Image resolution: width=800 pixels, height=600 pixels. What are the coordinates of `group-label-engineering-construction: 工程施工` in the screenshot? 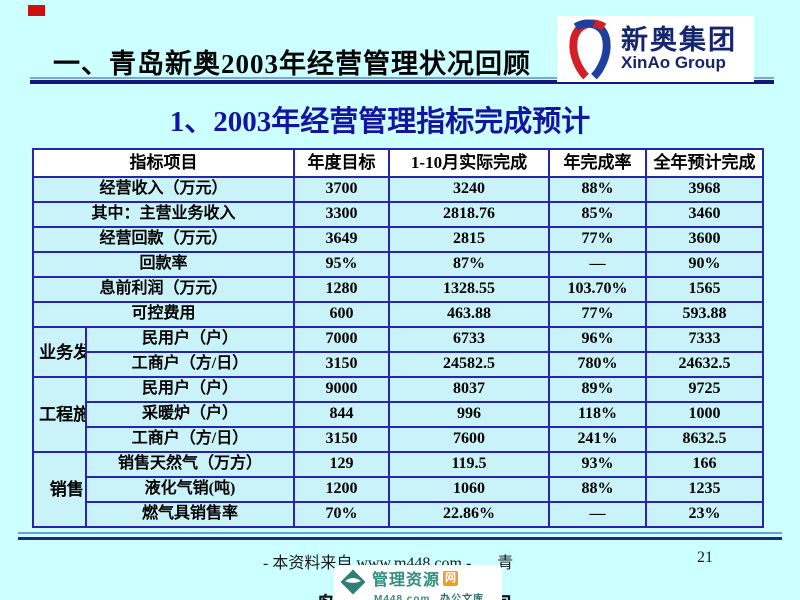 It's located at (59, 414).